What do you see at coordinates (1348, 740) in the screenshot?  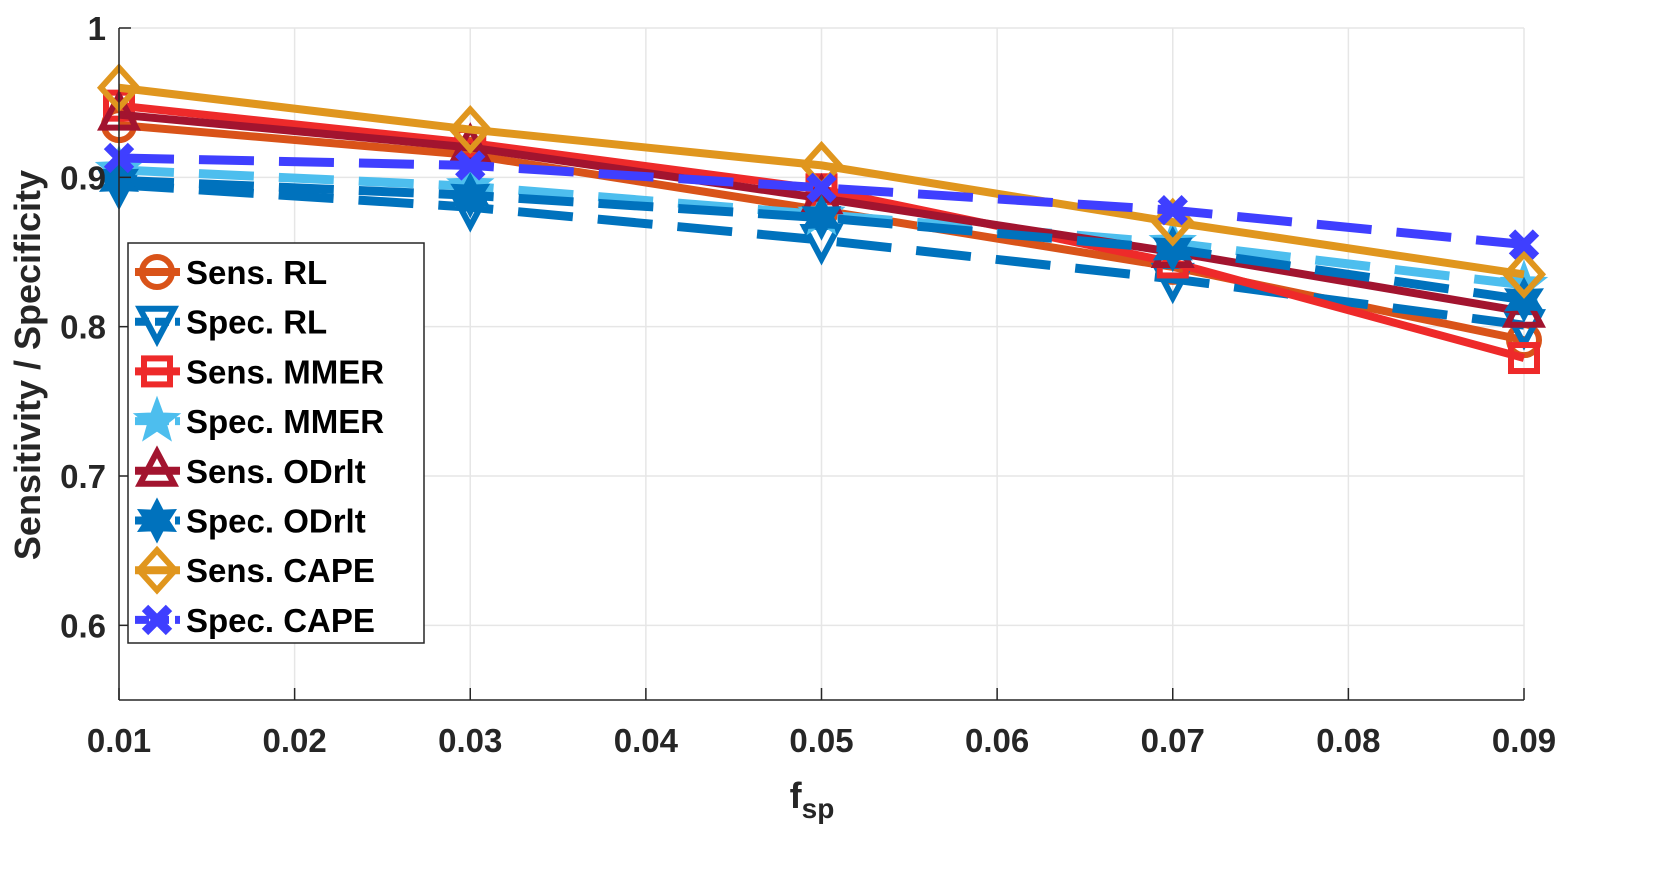 I see `x-tick-label: 0.08` at bounding box center [1348, 740].